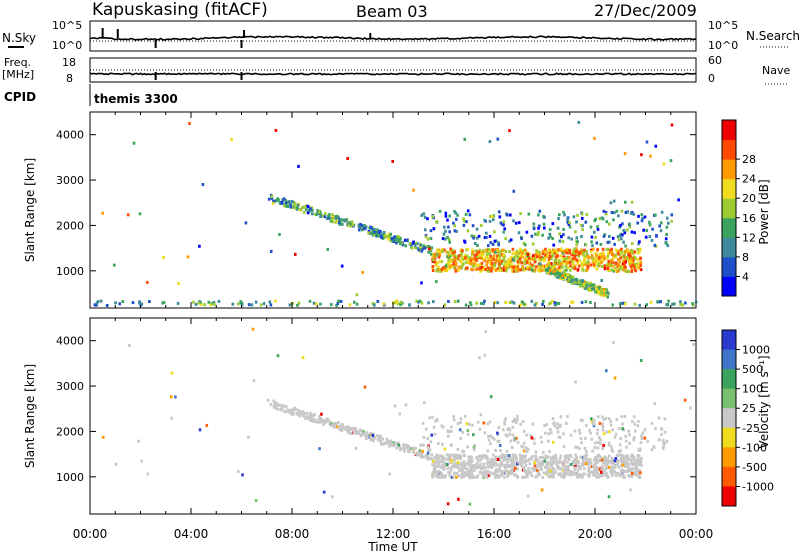  Describe the element at coordinates (70, 271) in the screenshot. I see `y-tick-label: 1000` at that location.